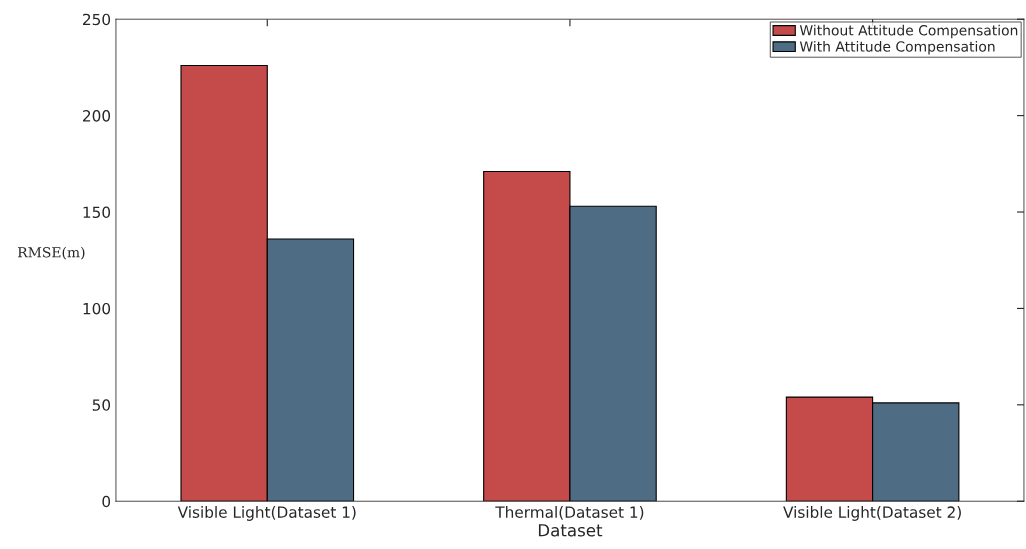 The width and height of the screenshot is (1026, 549). What do you see at coordinates (569, 513) in the screenshot?
I see `x-tick-label: Thermal(Dataset 1)` at bounding box center [569, 513].